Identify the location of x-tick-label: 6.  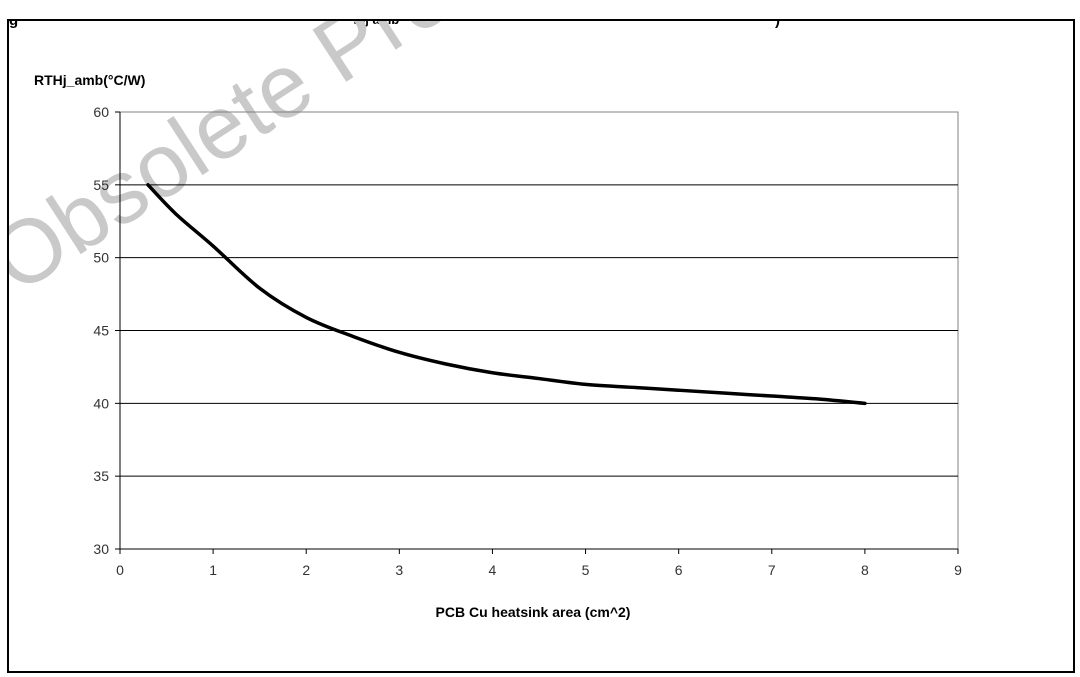
(679, 570).